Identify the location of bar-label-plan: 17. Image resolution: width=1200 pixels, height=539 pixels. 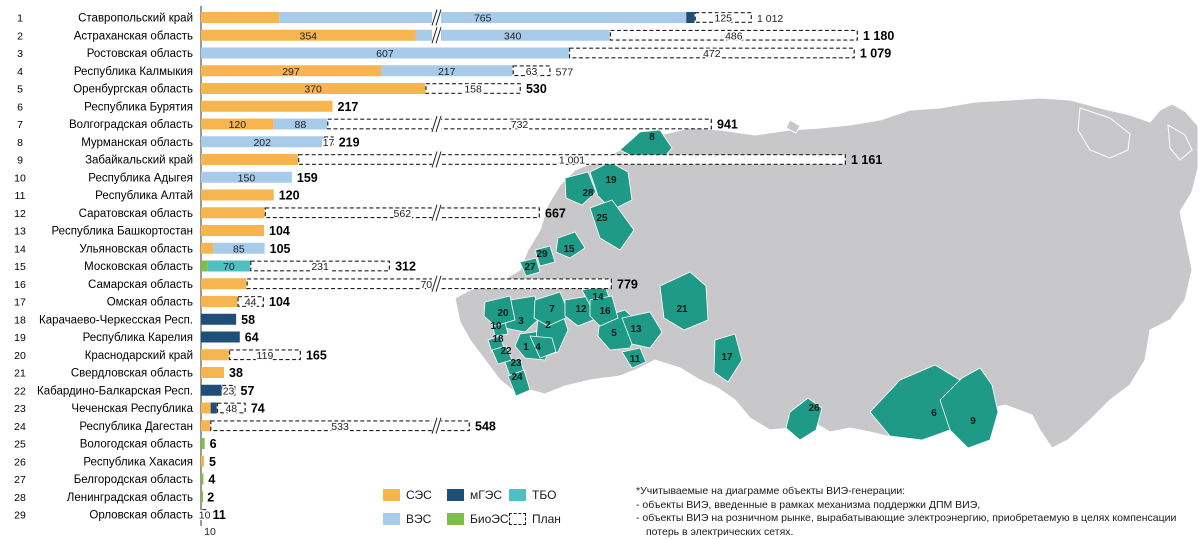
(329, 143).